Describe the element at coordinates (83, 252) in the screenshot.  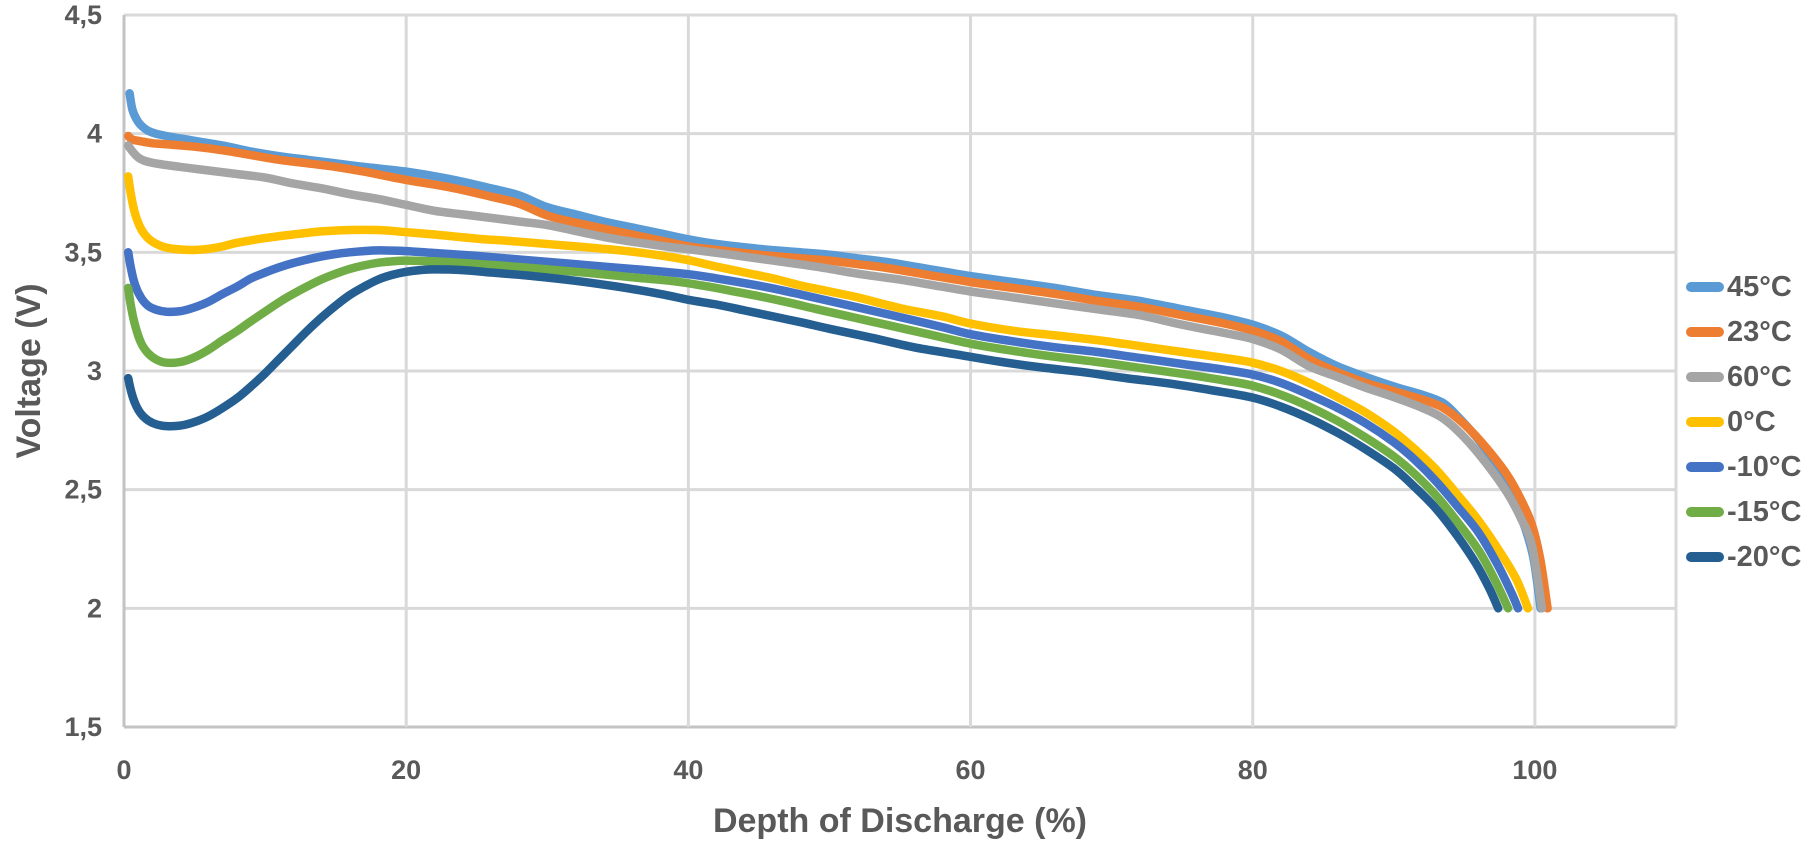
I see `y-tick-label-3,5: 3,5` at that location.